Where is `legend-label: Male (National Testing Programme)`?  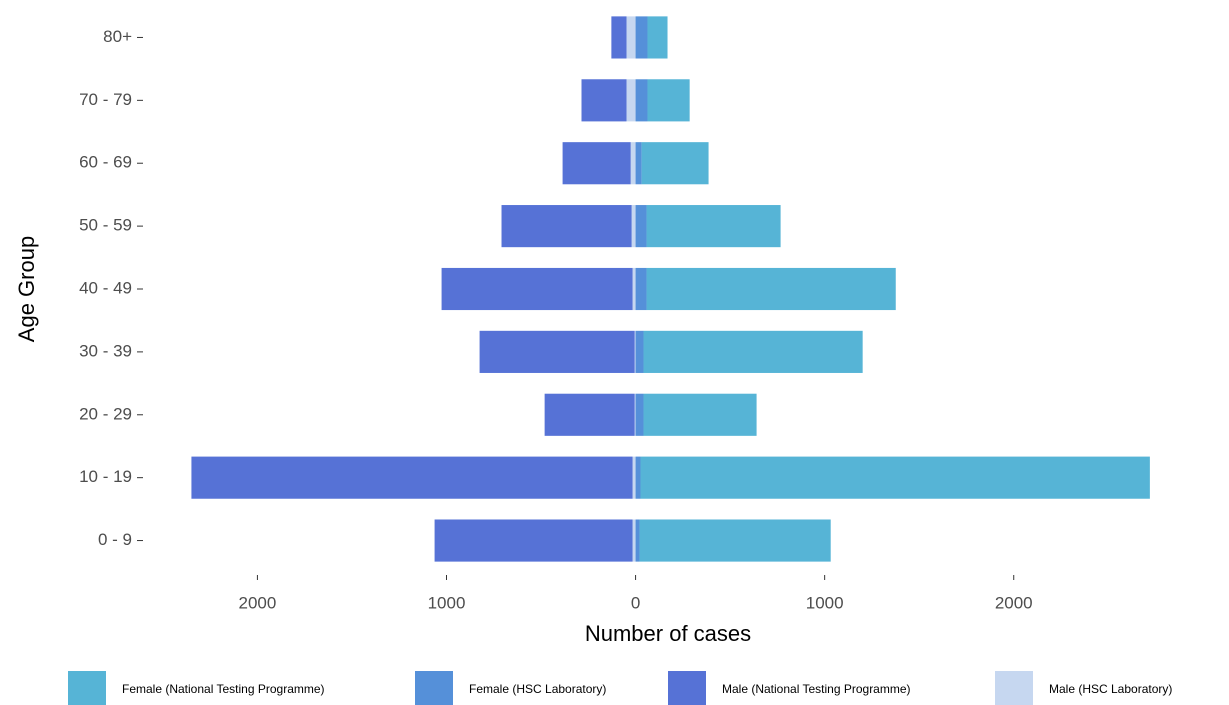
legend-label: Male (National Testing Programme) is located at coordinates (816, 689).